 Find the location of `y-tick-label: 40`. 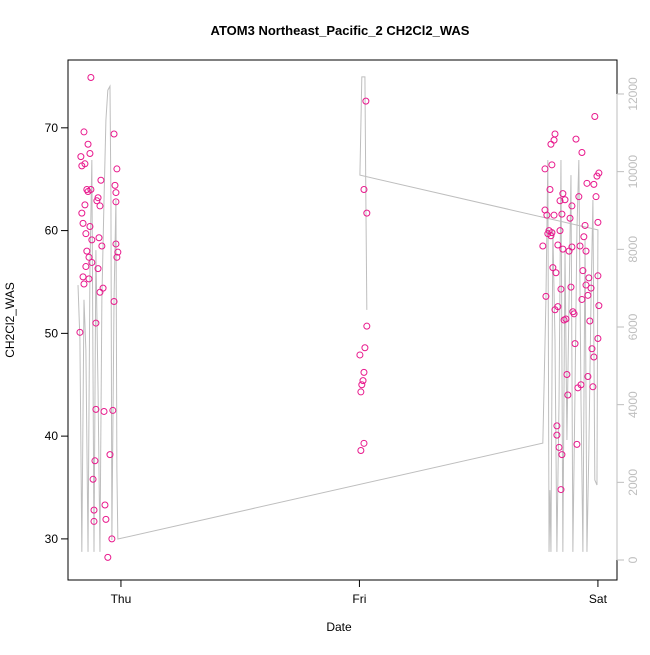

y-tick-label: 40 is located at coordinates (52, 436).